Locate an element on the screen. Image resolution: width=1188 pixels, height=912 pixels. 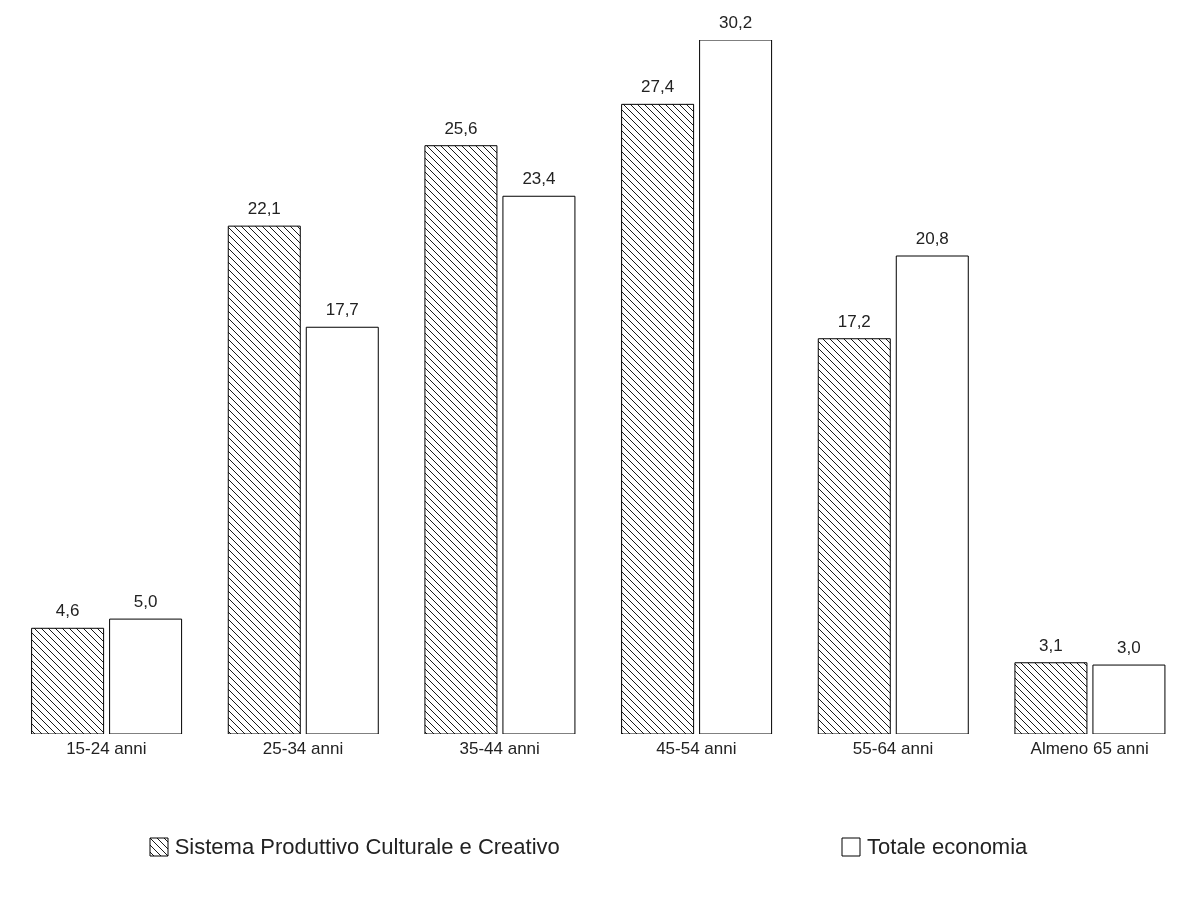
data-label: 17,2 is located at coordinates (854, 321).